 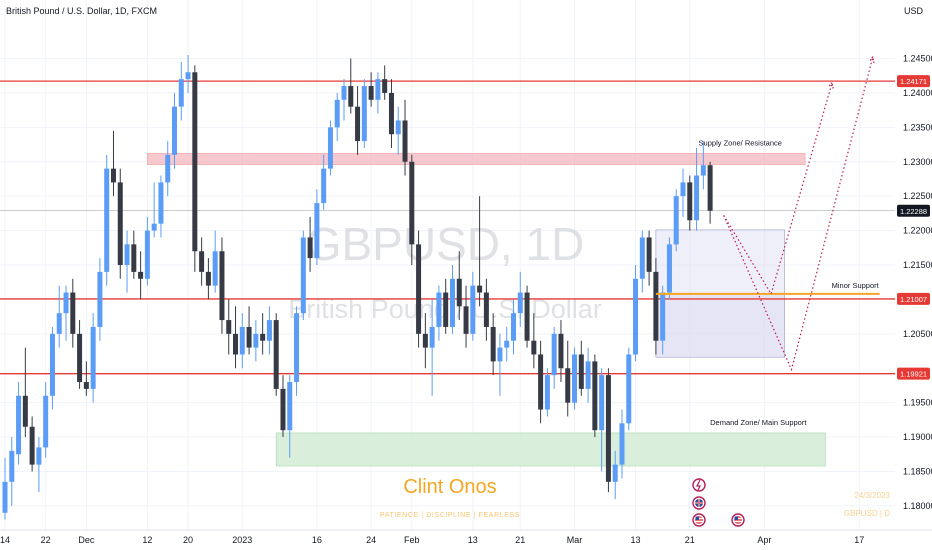 What do you see at coordinates (86, 540) in the screenshot?
I see `x-tick-label: Dec` at bounding box center [86, 540].